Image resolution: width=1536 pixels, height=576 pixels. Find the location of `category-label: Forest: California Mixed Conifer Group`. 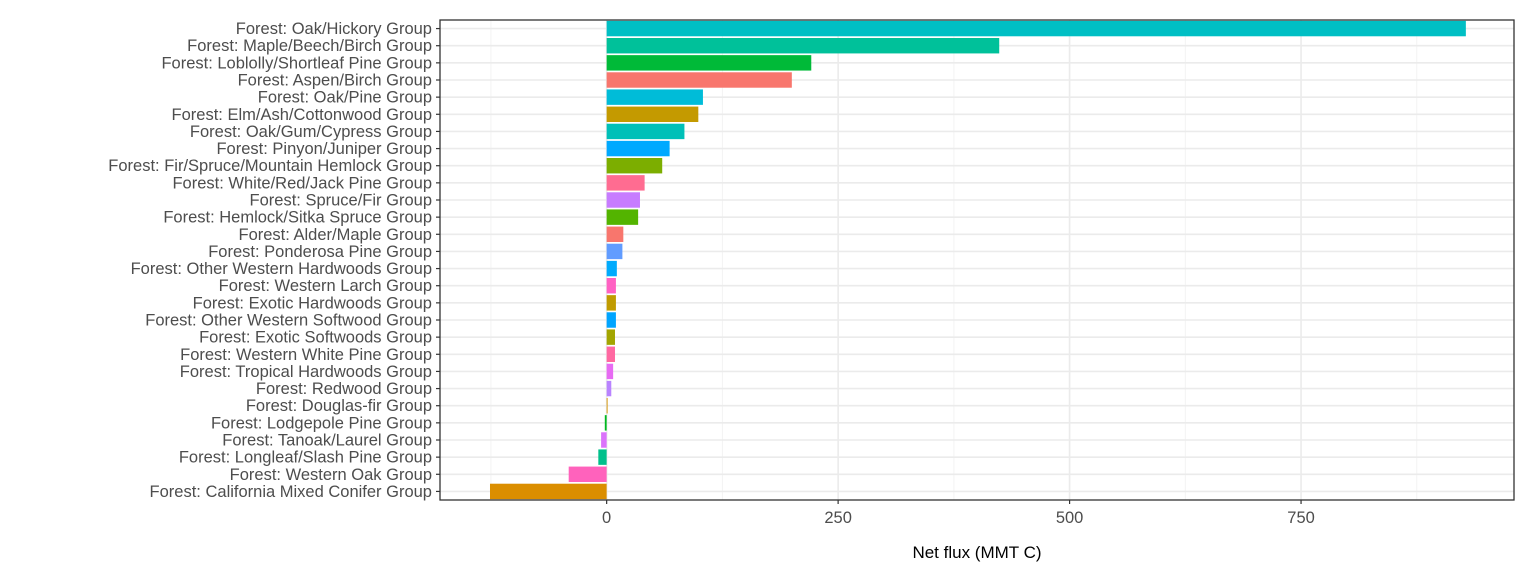

category-label: Forest: California Mixed Conifer Group is located at coordinates (291, 492).